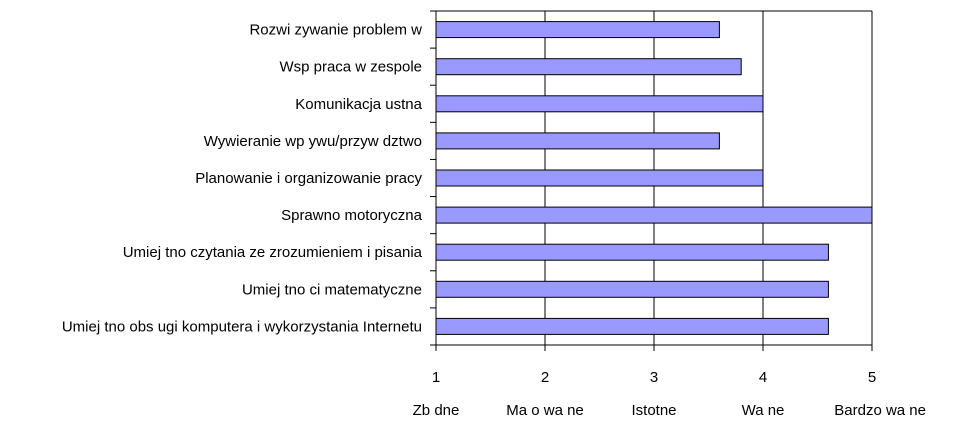 This screenshot has width=958, height=441. I want to click on category-label-1: Wsp praca w zespole, so click(350, 67).